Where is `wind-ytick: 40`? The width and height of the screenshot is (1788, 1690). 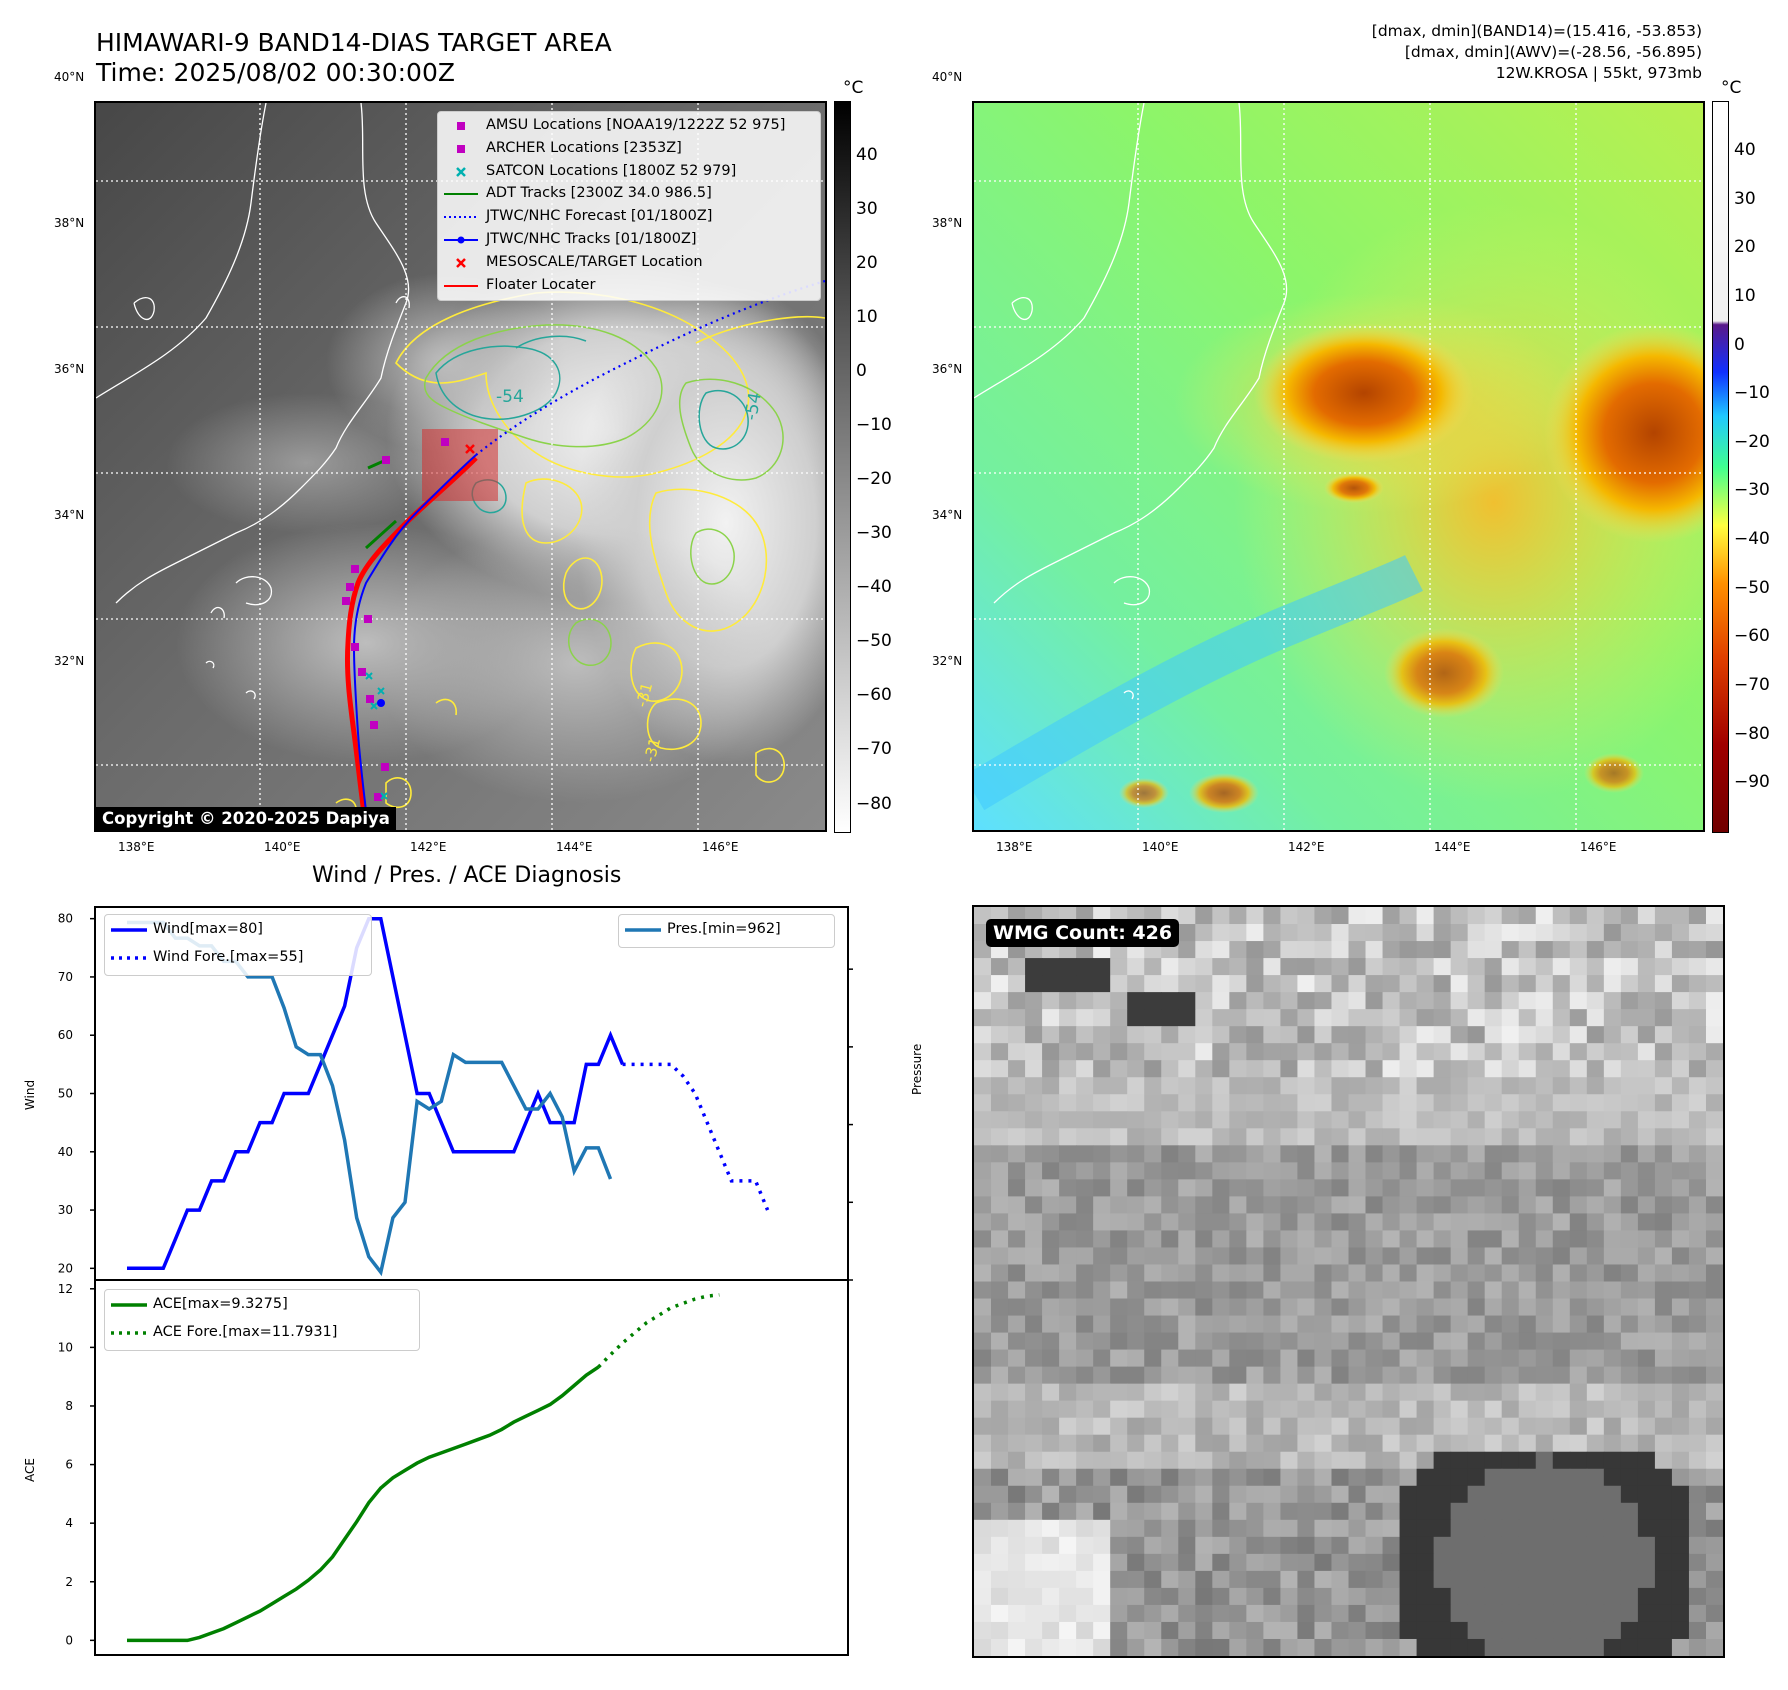
wind-ytick: 40 is located at coordinates (65, 1152).